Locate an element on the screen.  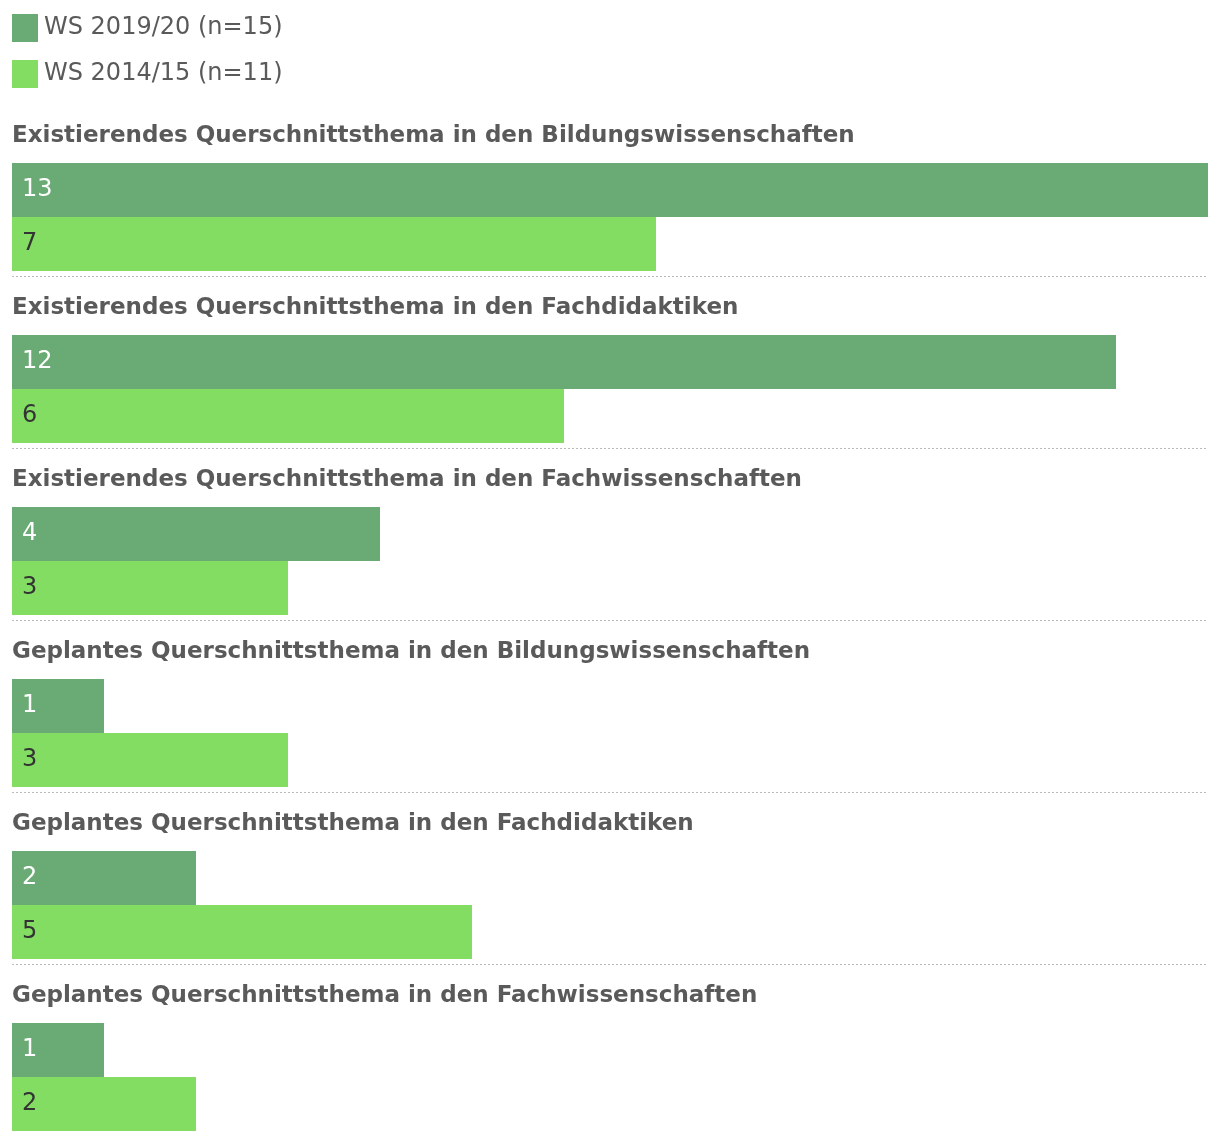
y-tick-label: Geplantes Querschnittsthema in den Bildungswissenschaften is located at coordinates (411, 649).